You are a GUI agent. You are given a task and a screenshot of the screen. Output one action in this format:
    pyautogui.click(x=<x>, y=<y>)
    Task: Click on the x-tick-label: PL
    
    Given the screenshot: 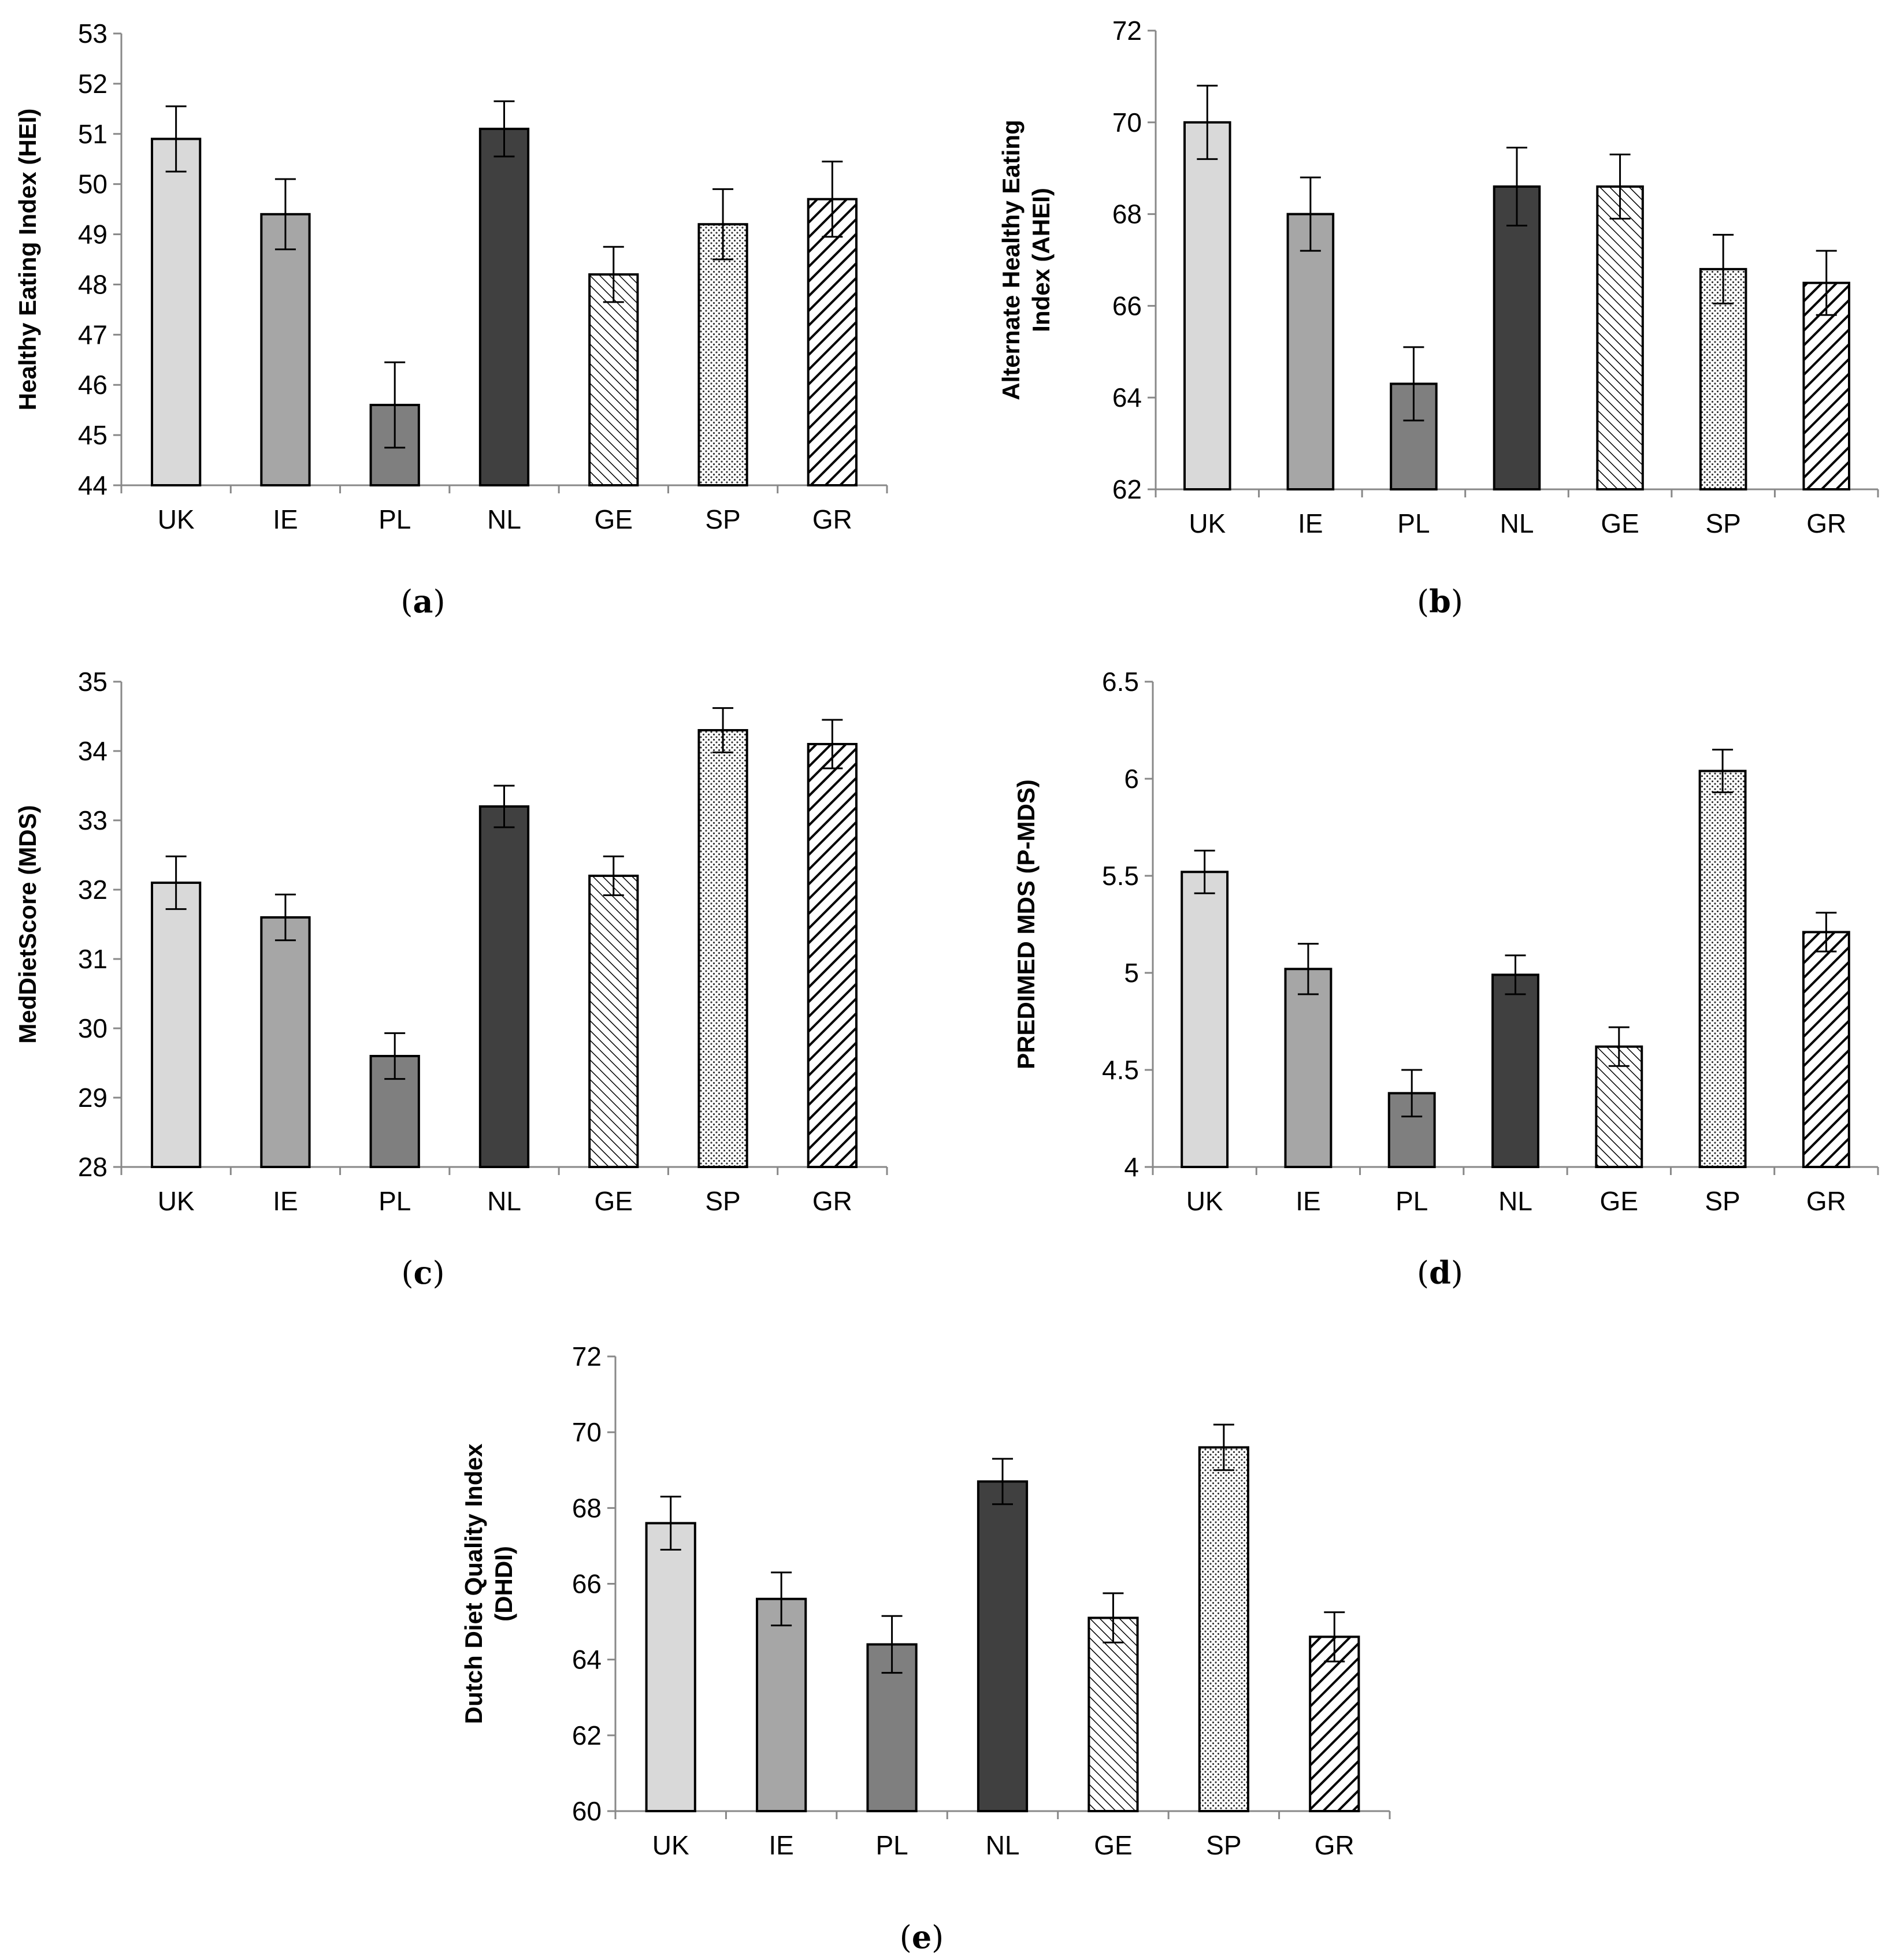 What is the action you would take?
    pyautogui.click(x=394, y=519)
    